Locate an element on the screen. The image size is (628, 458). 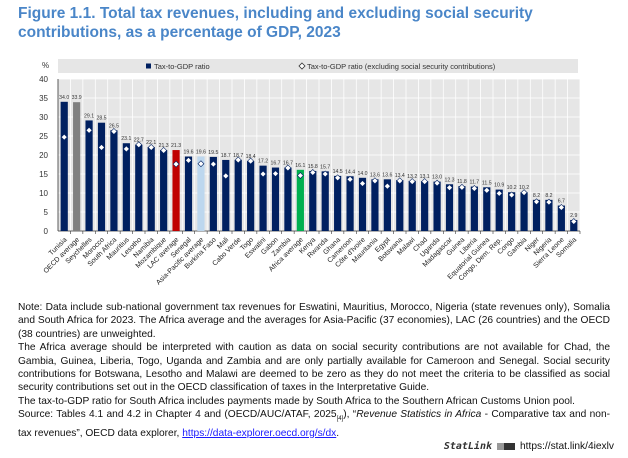
data-label: 19.5 is located at coordinates (213, 153).